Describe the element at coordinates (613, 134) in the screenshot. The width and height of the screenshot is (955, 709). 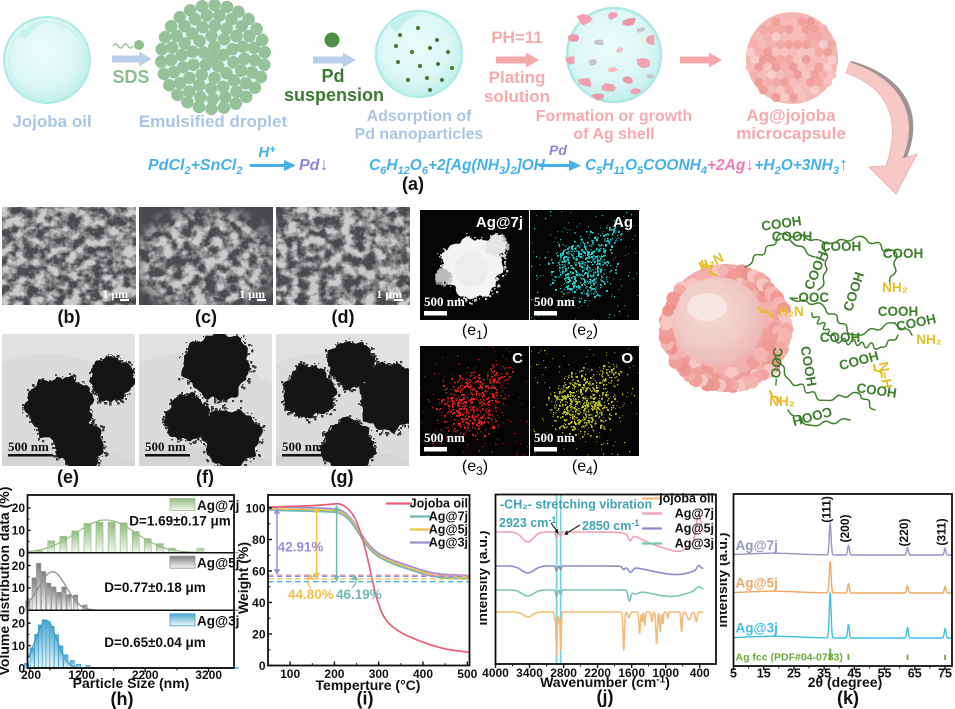
I see `svg-text: of Ag shell` at that location.